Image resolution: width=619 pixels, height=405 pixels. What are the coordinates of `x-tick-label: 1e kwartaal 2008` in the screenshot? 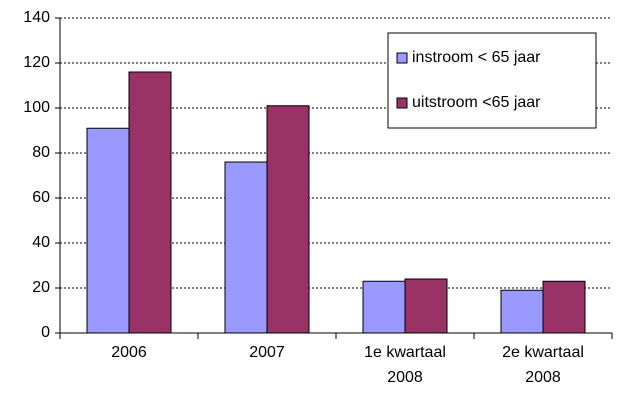 It's located at (405, 365).